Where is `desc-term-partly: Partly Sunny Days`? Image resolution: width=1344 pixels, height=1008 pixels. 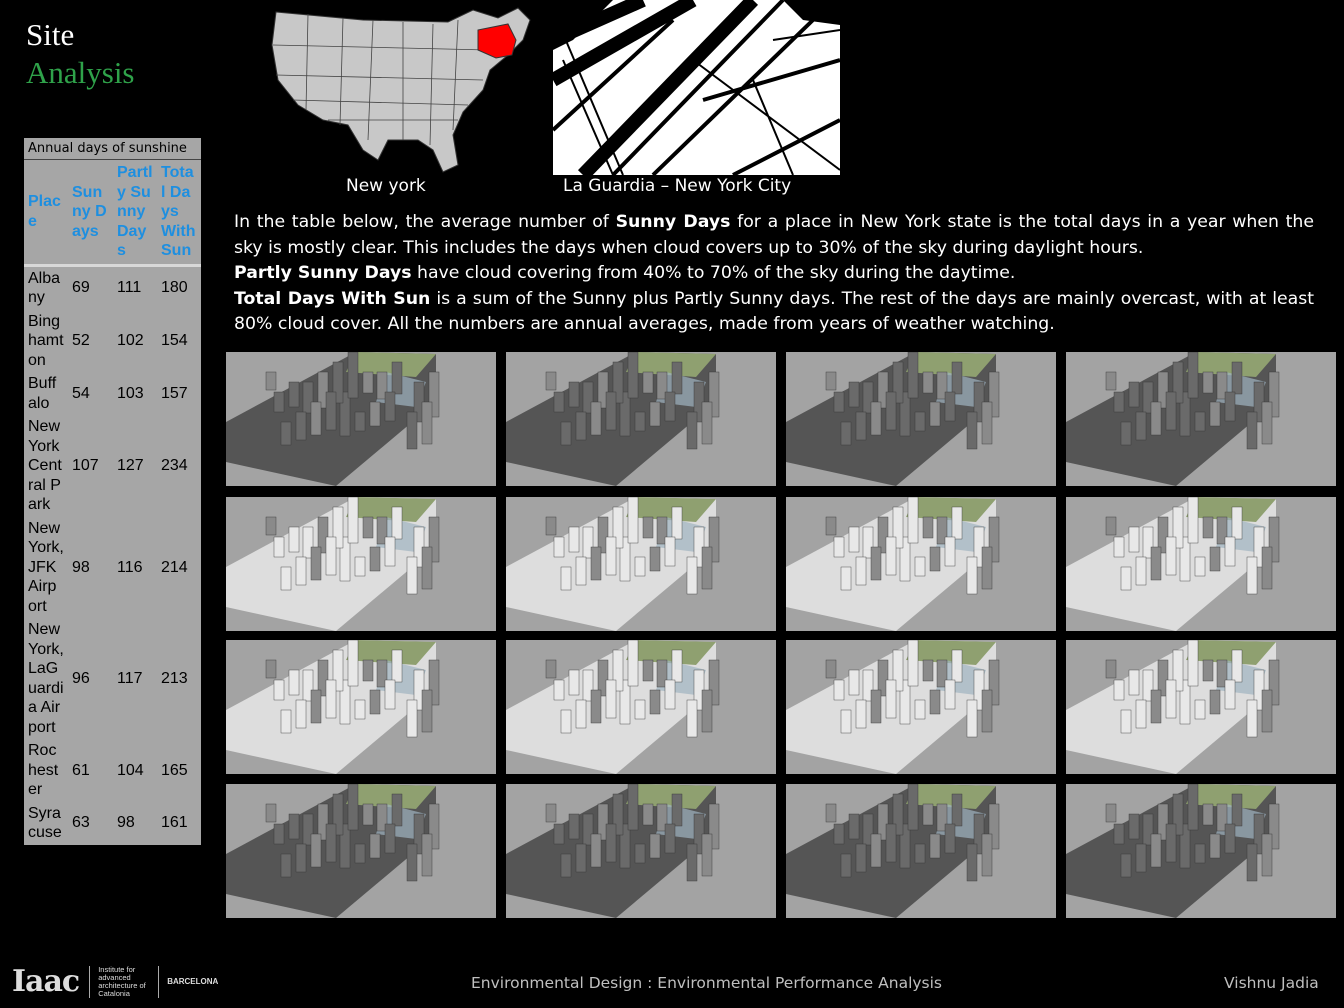 desc-term-partly: Partly Sunny Days is located at coordinates (323, 273).